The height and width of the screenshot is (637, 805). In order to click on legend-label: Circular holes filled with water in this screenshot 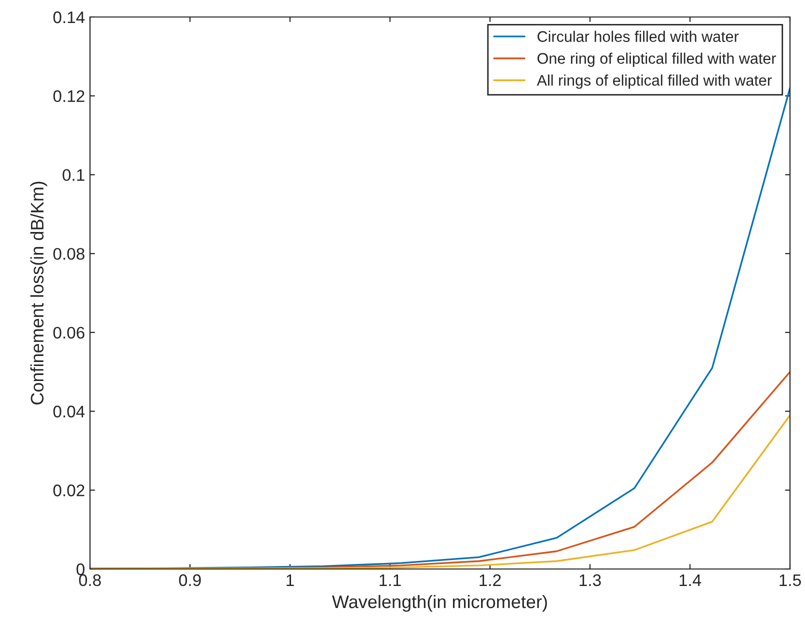, I will do `click(638, 36)`.